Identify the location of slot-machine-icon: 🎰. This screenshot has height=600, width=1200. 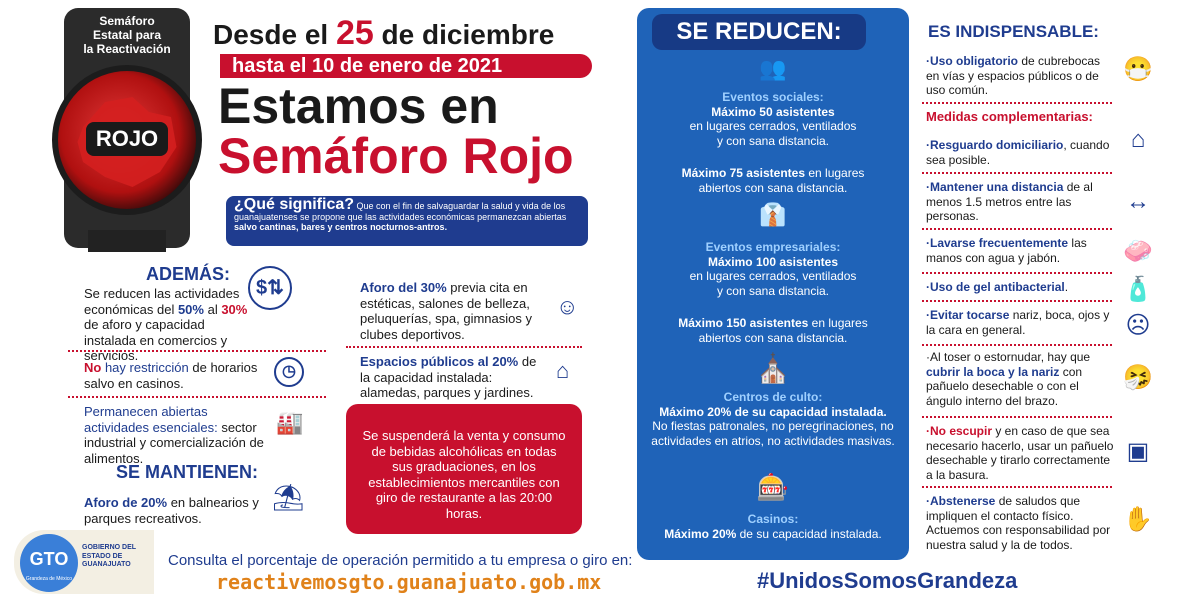
(773, 487).